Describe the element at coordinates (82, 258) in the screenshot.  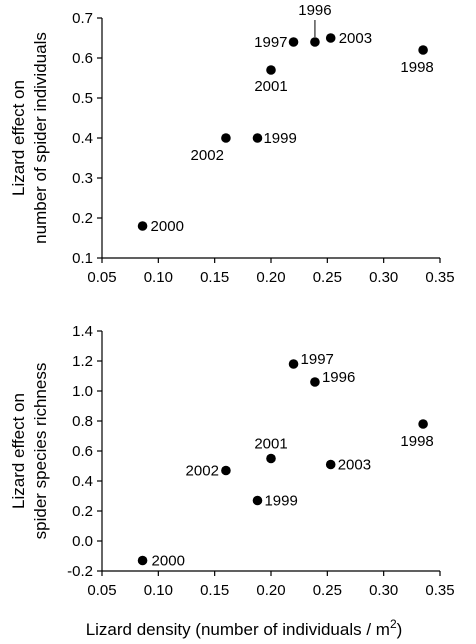
I see `y-tick-label: 0.1` at that location.